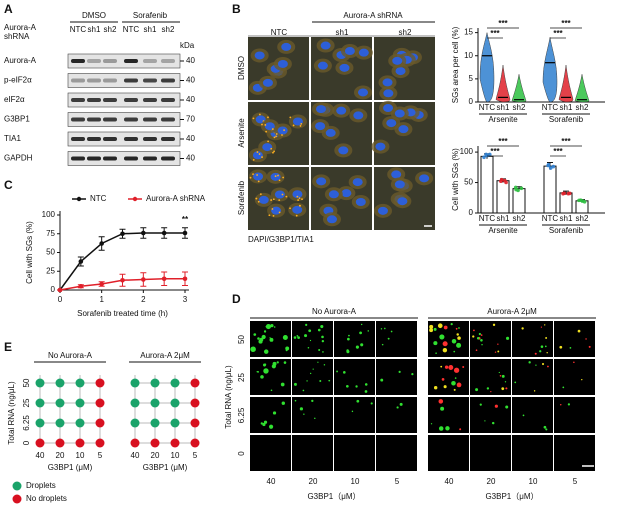 This screenshot has height=512, width=617. Describe the element at coordinates (78, 29) in the screenshot. I see `lane-label: NTC` at that location.